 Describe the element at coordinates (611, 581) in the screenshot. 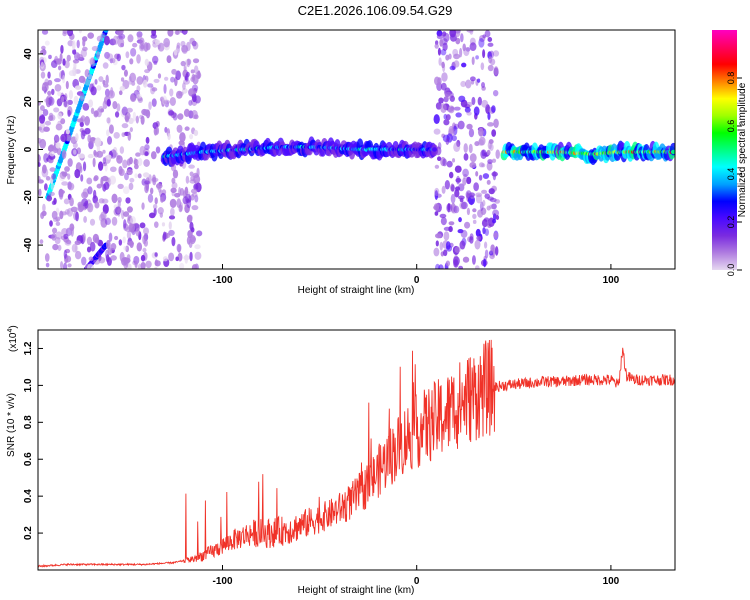

I see `snr-x-tick-label: 100` at that location.